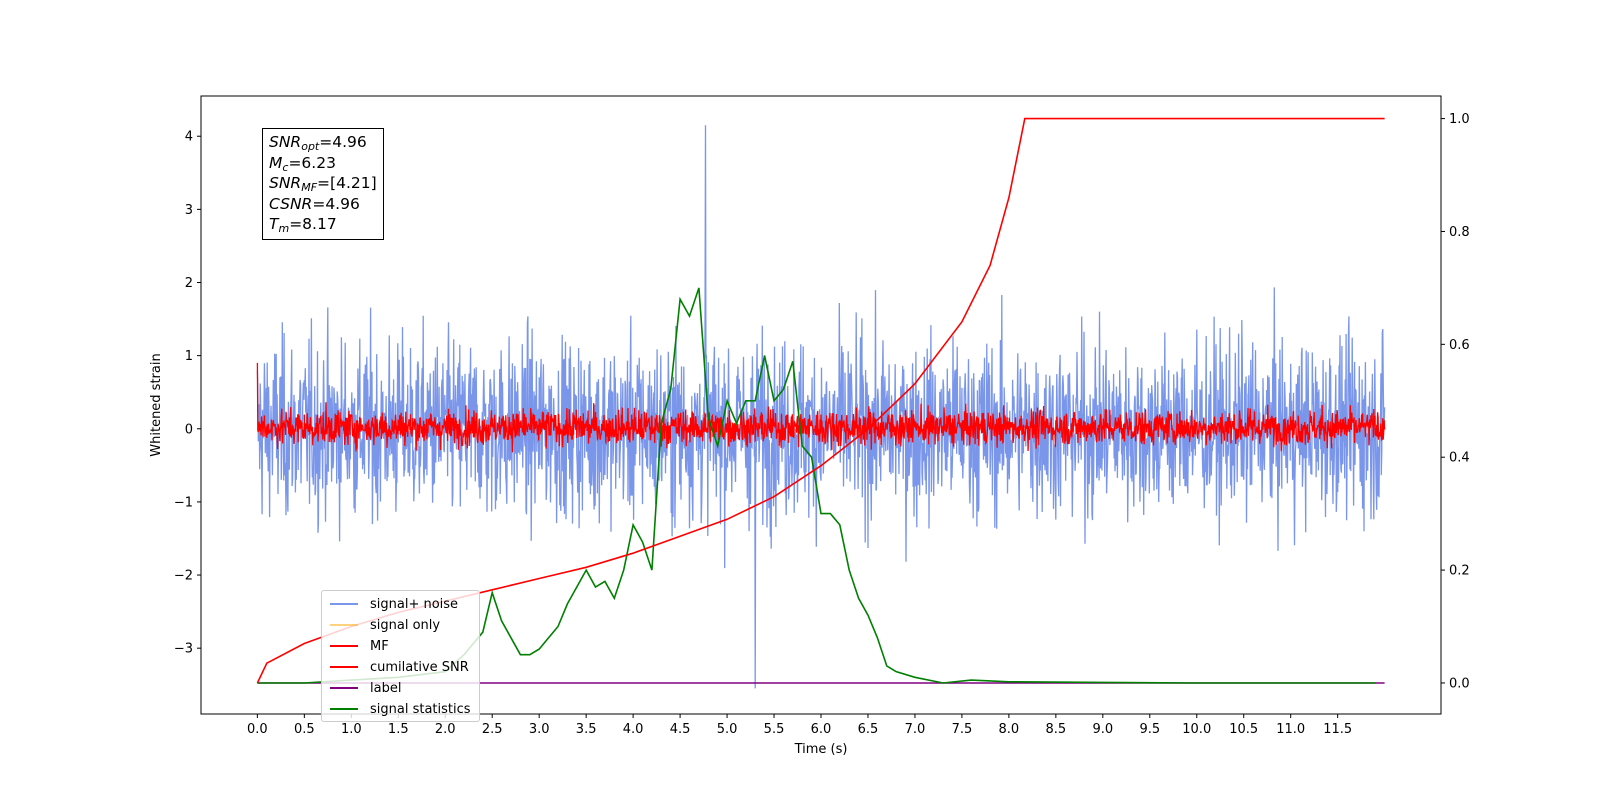  What do you see at coordinates (1459, 458) in the screenshot?
I see `y2-tick-label: 0.4` at bounding box center [1459, 458].